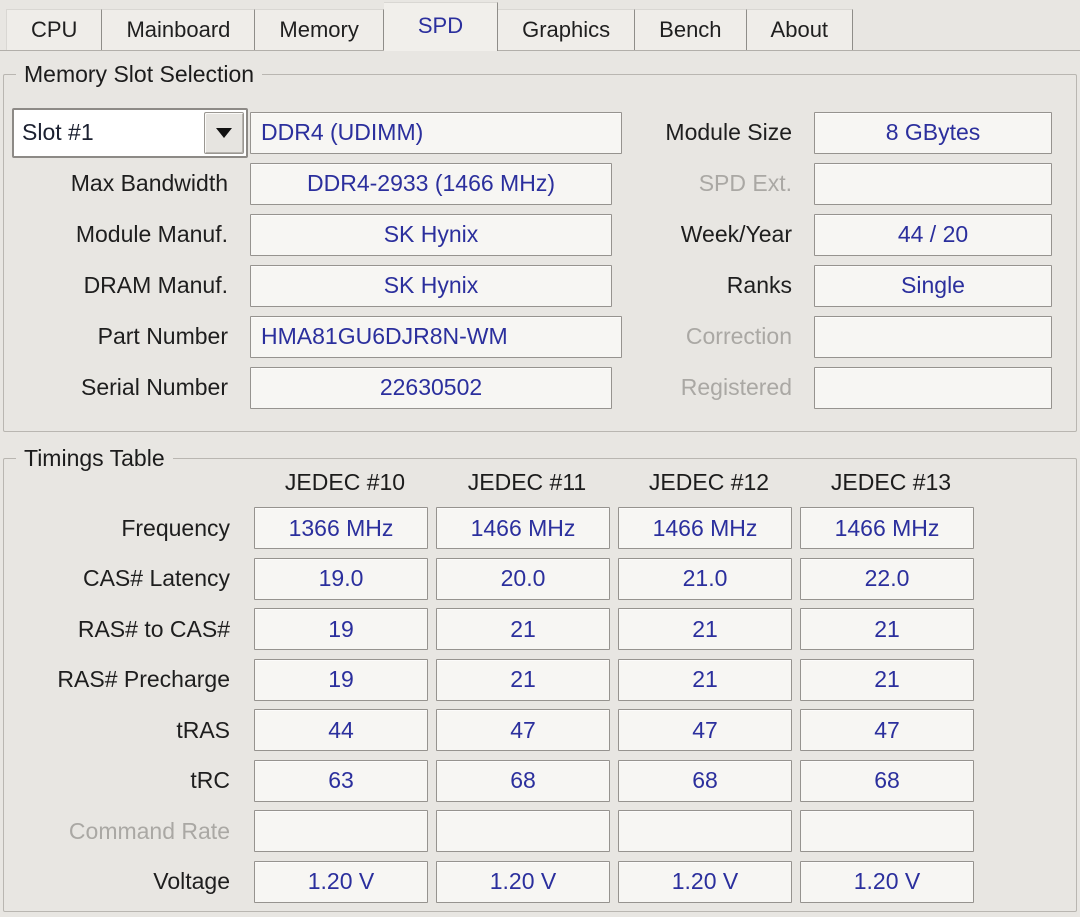 Image resolution: width=1080 pixels, height=917 pixels. Describe the element at coordinates (341, 881) in the screenshot. I see `timing-cell-voltage-jedec10: 1.20 V` at that location.